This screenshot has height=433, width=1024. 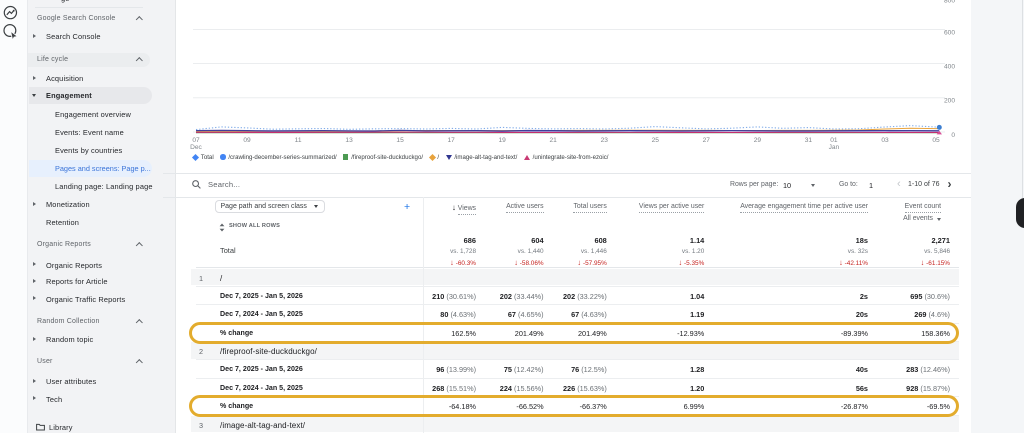 What do you see at coordinates (605, 140) in the screenshot?
I see `svg-text: 23` at bounding box center [605, 140].